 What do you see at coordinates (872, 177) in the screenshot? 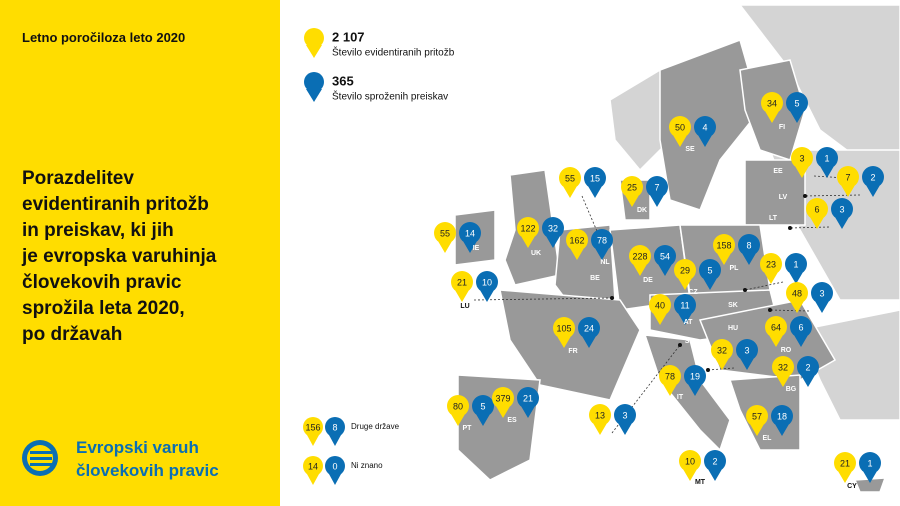
I see `pin-value: 2` at bounding box center [872, 177].